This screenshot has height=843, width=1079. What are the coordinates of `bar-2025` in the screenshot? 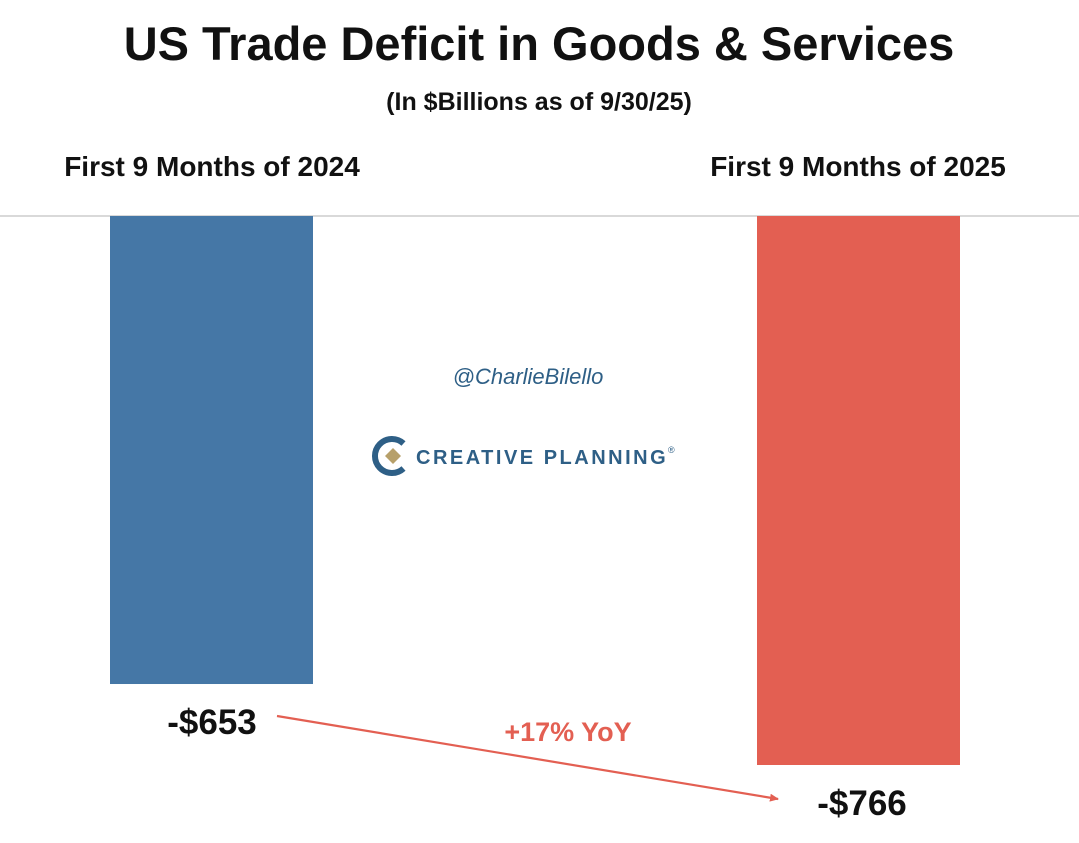 It's located at (858, 490).